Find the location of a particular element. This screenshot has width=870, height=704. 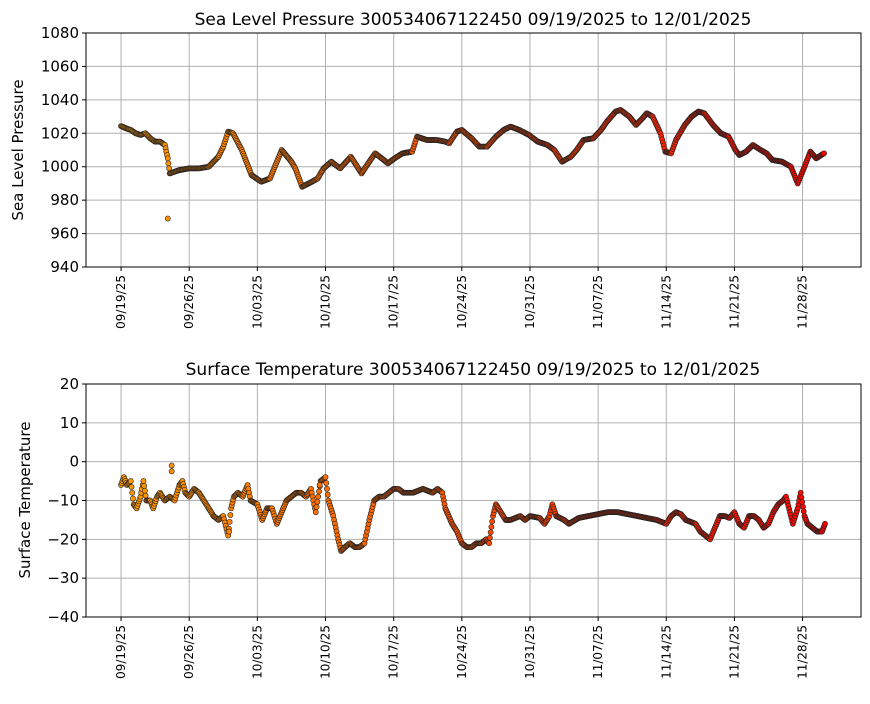

y-tick-label: −10 is located at coordinates (63, 501).